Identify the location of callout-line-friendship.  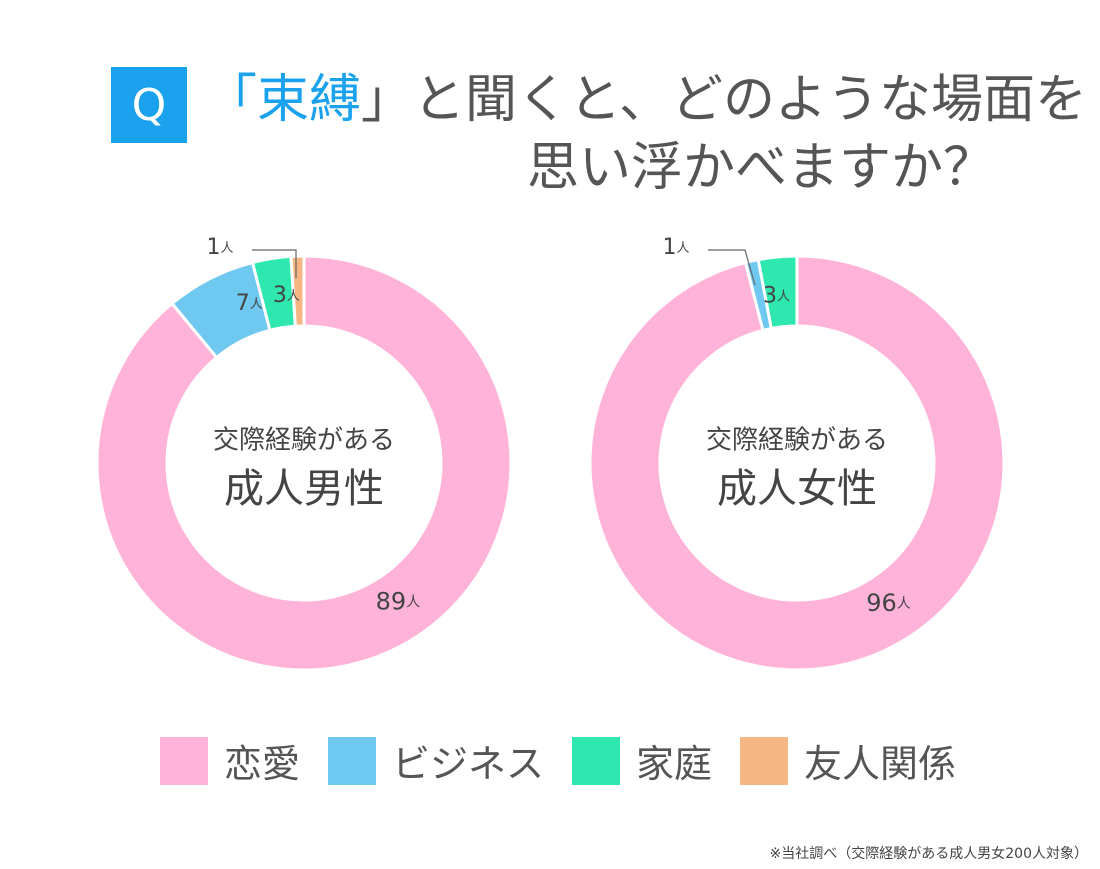
(274, 263).